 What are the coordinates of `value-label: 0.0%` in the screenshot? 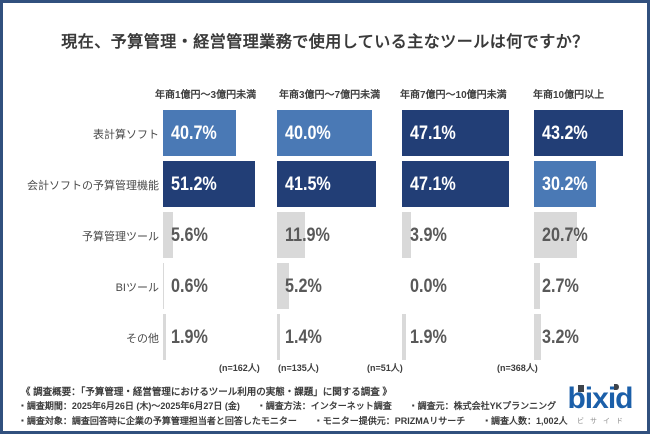 It's located at (428, 286).